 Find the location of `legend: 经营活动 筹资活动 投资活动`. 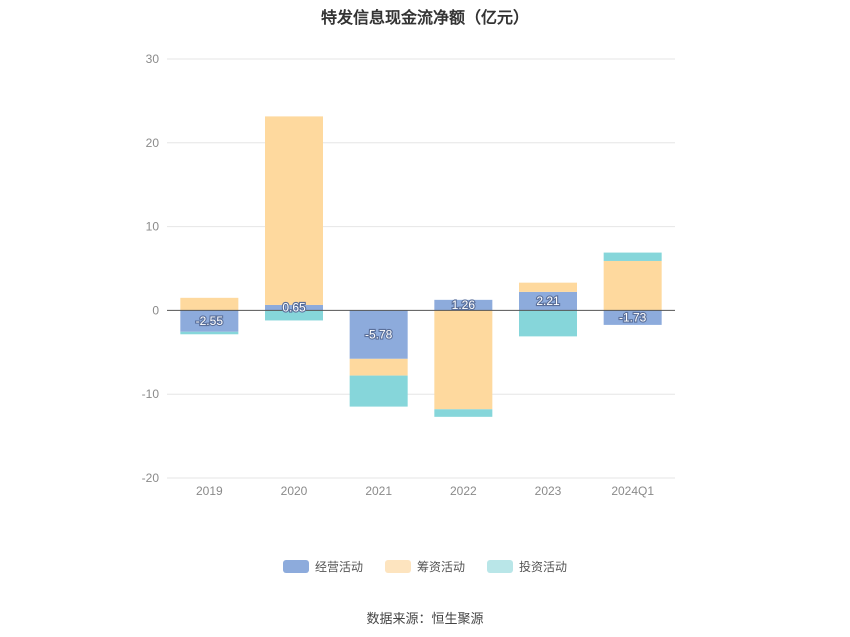

legend: 经营活动 筹资活动 投资活动 is located at coordinates (425, 566).